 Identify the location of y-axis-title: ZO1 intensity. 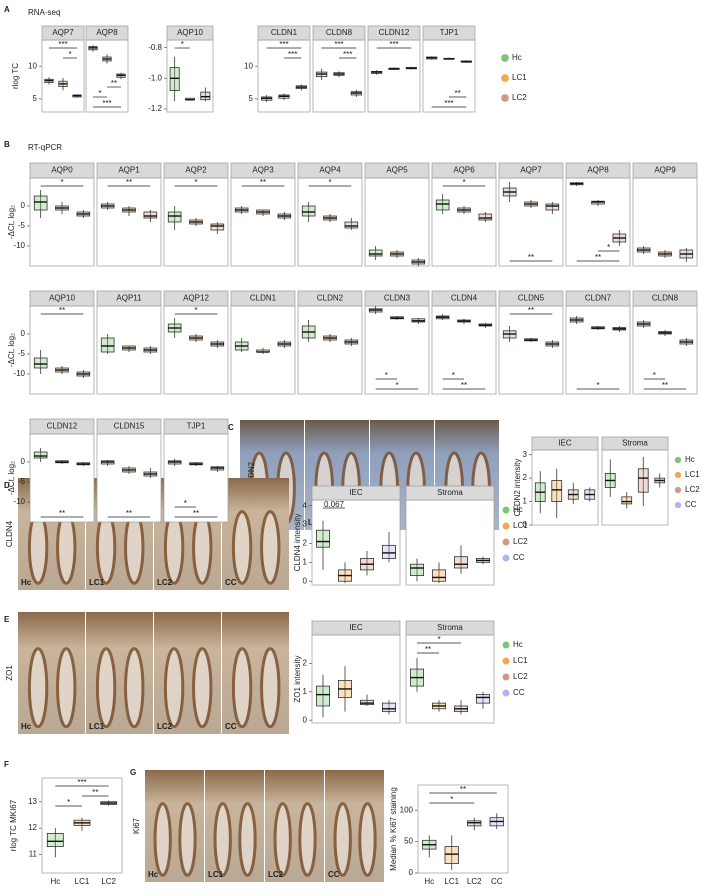
(297, 678).